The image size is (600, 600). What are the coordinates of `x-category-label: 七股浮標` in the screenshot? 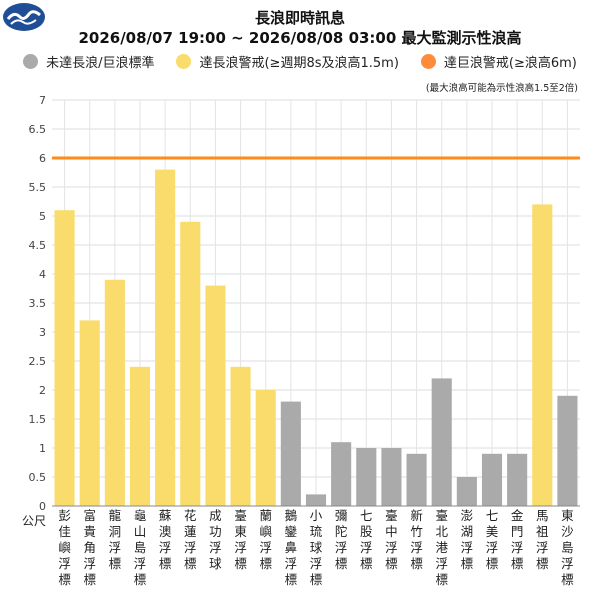 It's located at (366, 539).